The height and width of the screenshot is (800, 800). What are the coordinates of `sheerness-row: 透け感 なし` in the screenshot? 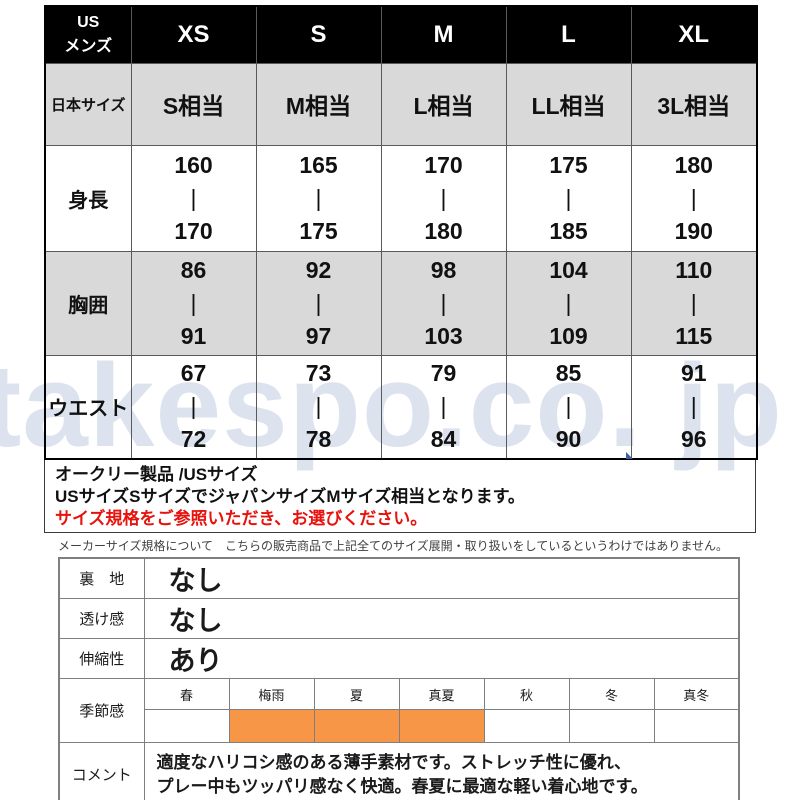 It's located at (399, 618).